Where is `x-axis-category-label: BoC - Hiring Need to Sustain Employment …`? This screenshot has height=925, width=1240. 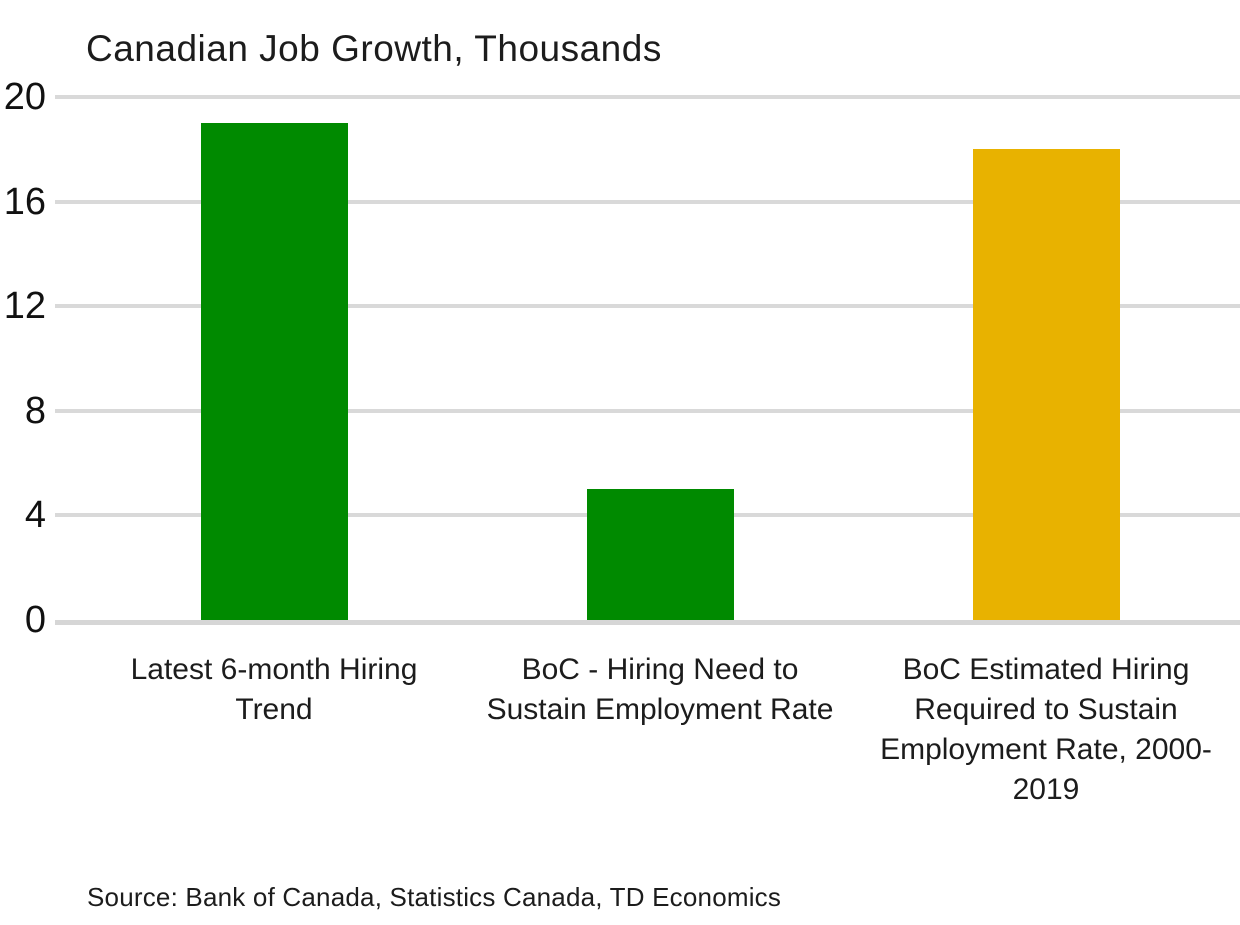 x-axis-category-label: BoC - Hiring Need to Sustain Employment … is located at coordinates (660, 689).